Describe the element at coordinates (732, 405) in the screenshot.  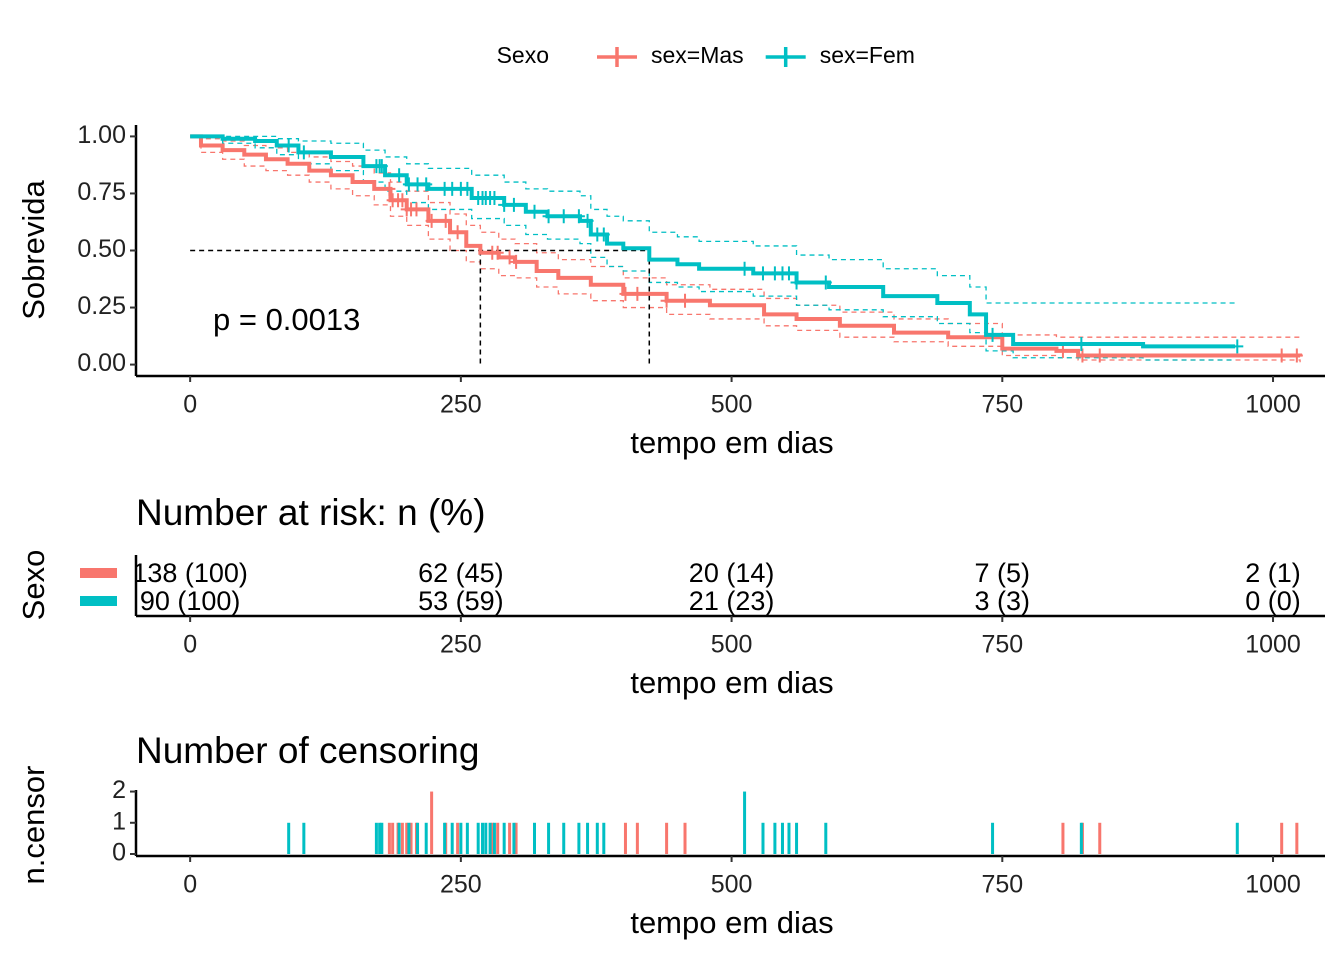
I see `x-tick-label: 500` at that location.